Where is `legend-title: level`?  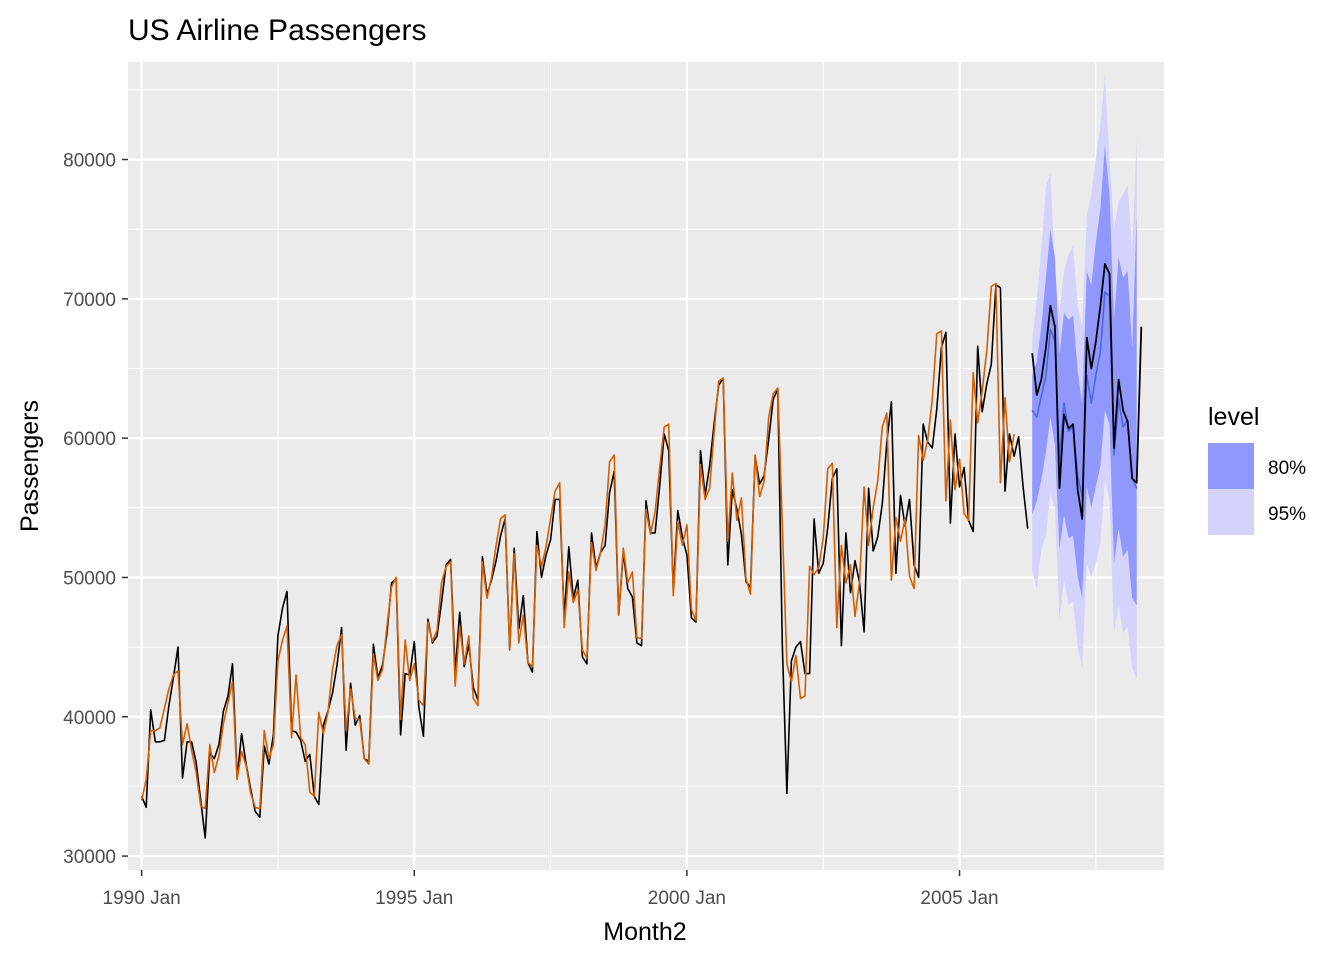
legend-title: level is located at coordinates (1233, 417).